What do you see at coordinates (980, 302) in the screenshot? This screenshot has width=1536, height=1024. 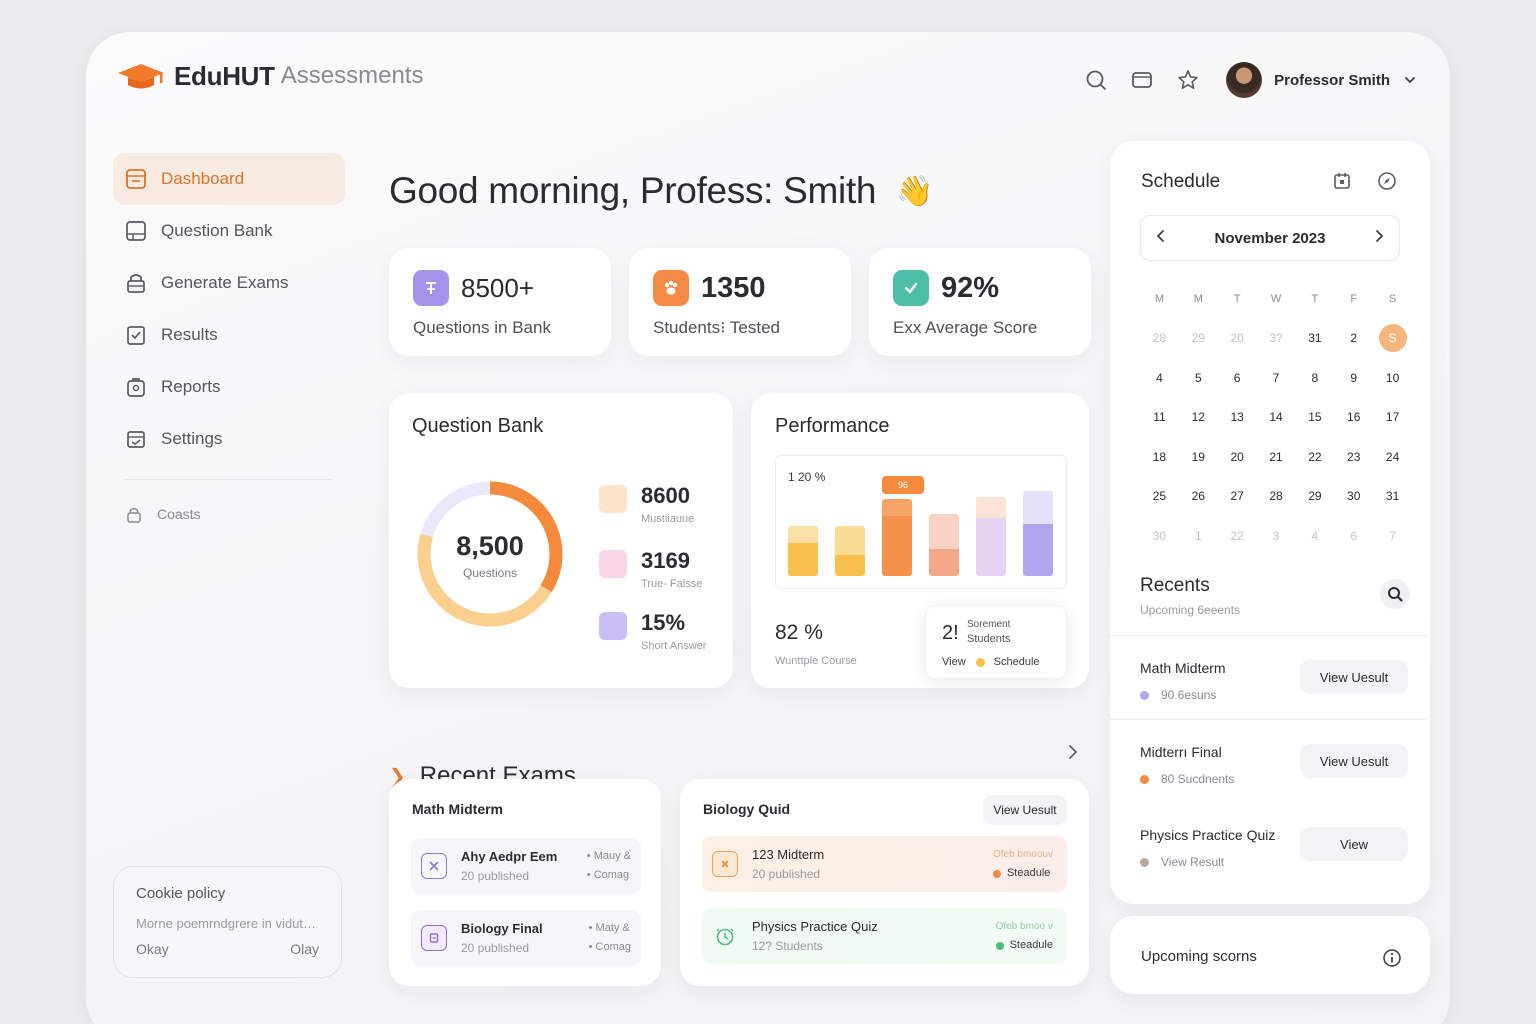 I see `stat-card-average: 92% Exx Average Score` at bounding box center [980, 302].